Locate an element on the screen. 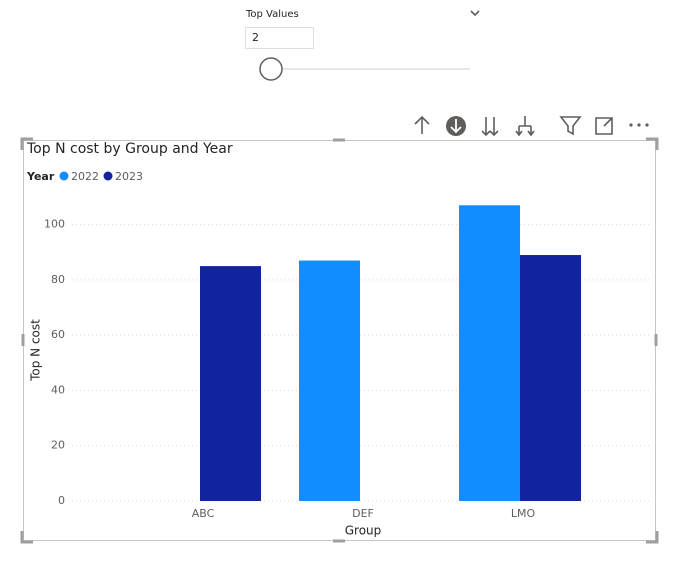  legend-title: Year is located at coordinates (40, 176).